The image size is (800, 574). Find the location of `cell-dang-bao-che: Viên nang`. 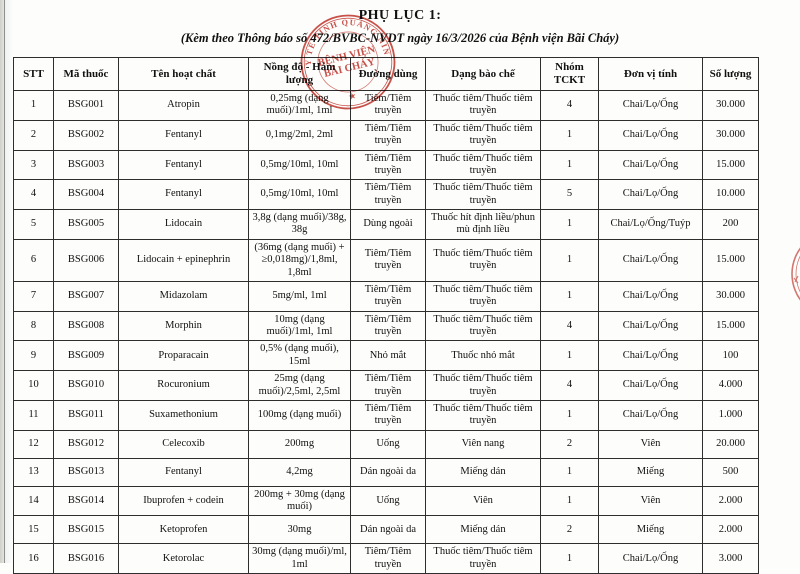

cell-dang-bao-che: Viên nang is located at coordinates (483, 444).